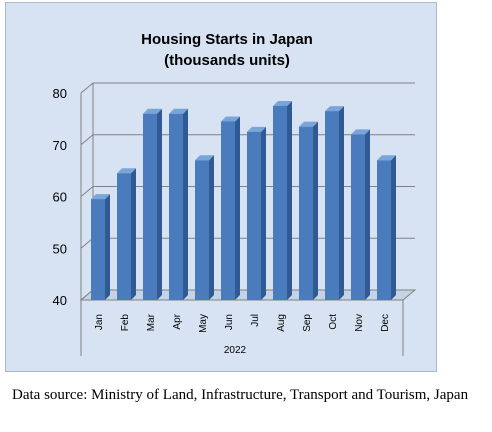  What do you see at coordinates (60, 93) in the screenshot?
I see `y-tick-label: 80` at bounding box center [60, 93].